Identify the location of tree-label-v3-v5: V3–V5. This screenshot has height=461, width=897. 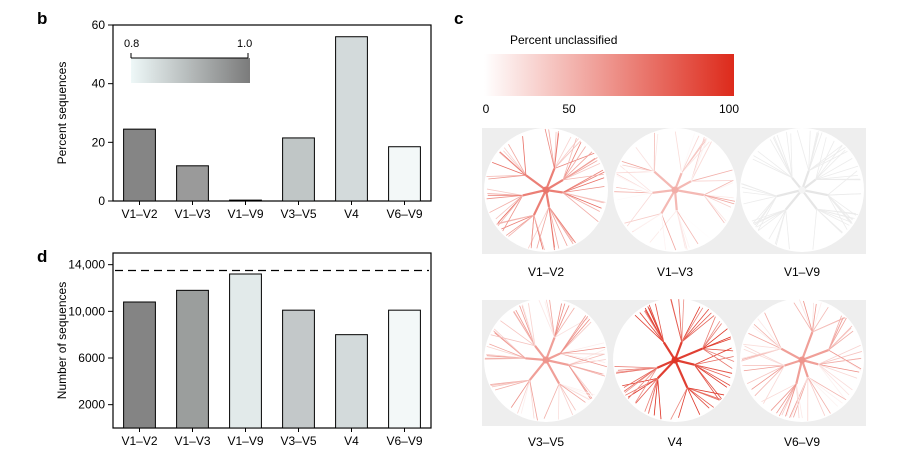
(546, 442).